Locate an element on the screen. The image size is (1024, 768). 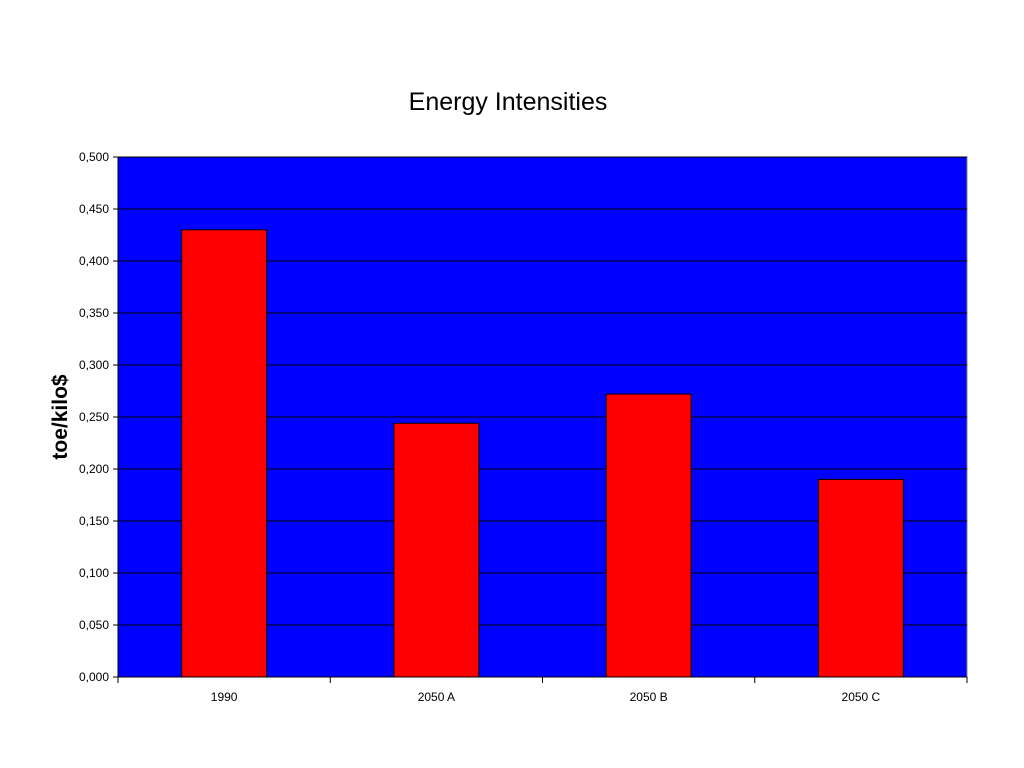
y-tick-label: 0,050 is located at coordinates (94, 625).